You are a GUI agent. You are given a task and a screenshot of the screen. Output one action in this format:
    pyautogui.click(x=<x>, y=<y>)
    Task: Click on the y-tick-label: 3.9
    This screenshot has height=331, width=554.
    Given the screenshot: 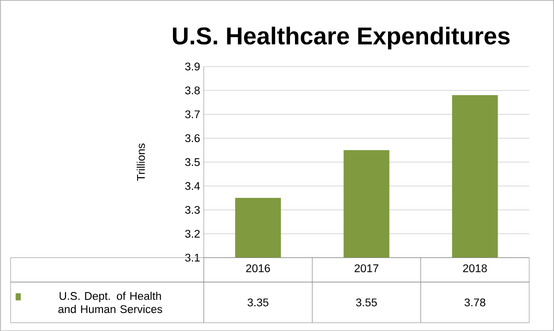 What is the action you would take?
    pyautogui.click(x=192, y=66)
    